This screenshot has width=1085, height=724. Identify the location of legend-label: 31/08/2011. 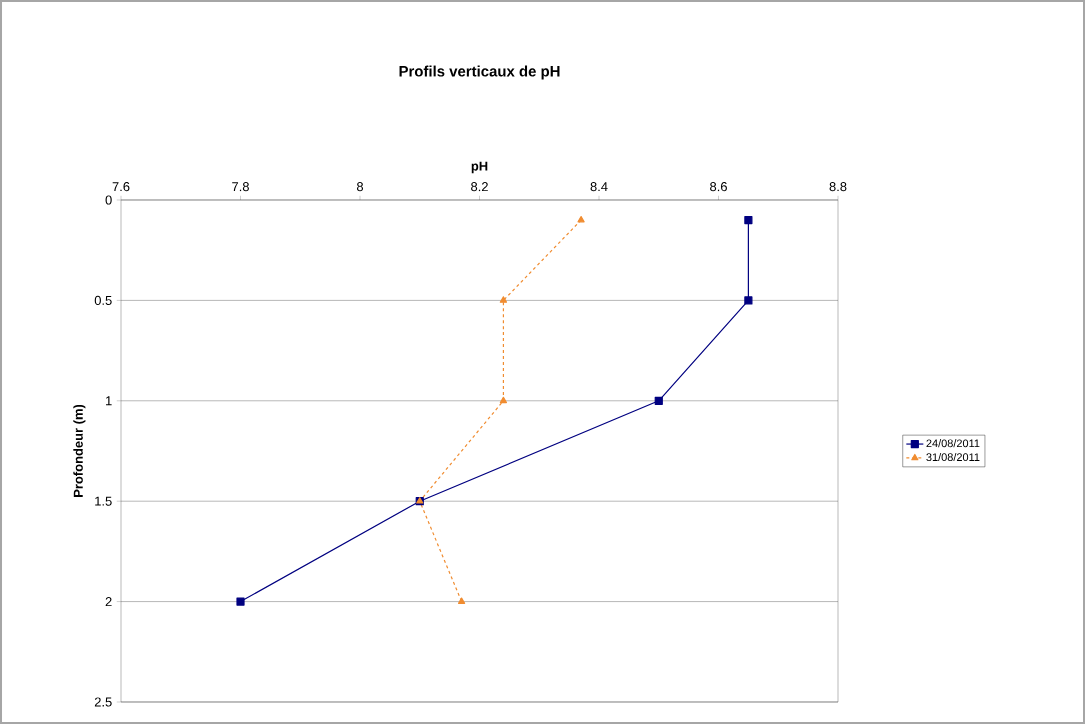
(953, 457).